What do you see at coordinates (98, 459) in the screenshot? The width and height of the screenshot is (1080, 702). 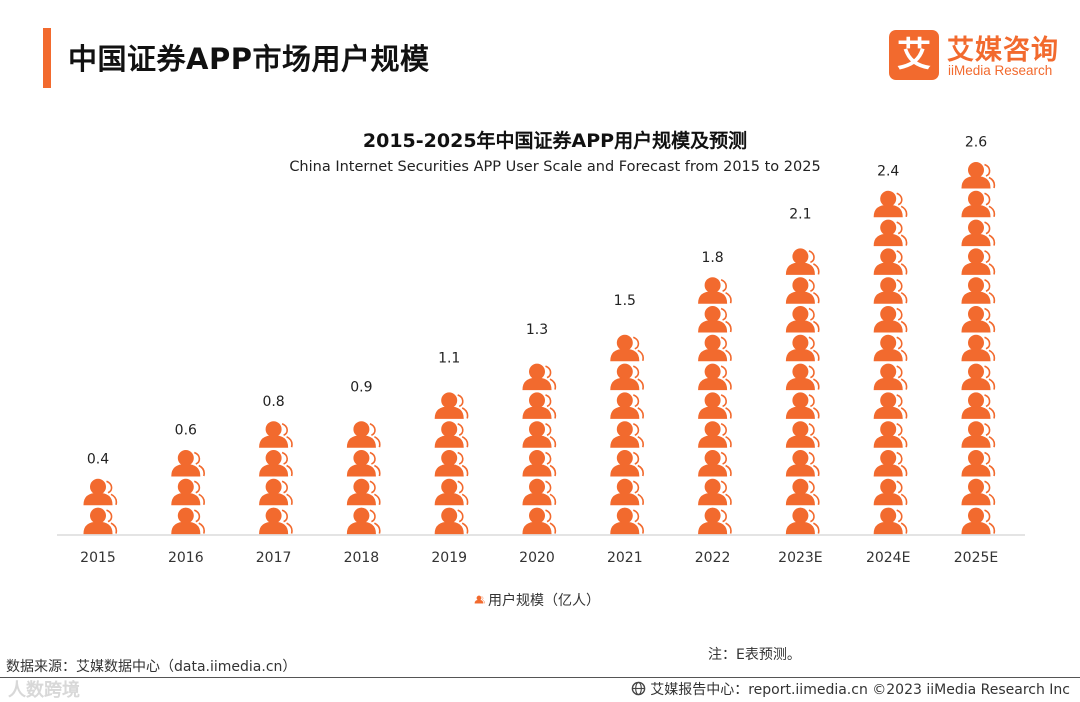 I see `value-label: 0.4` at bounding box center [98, 459].